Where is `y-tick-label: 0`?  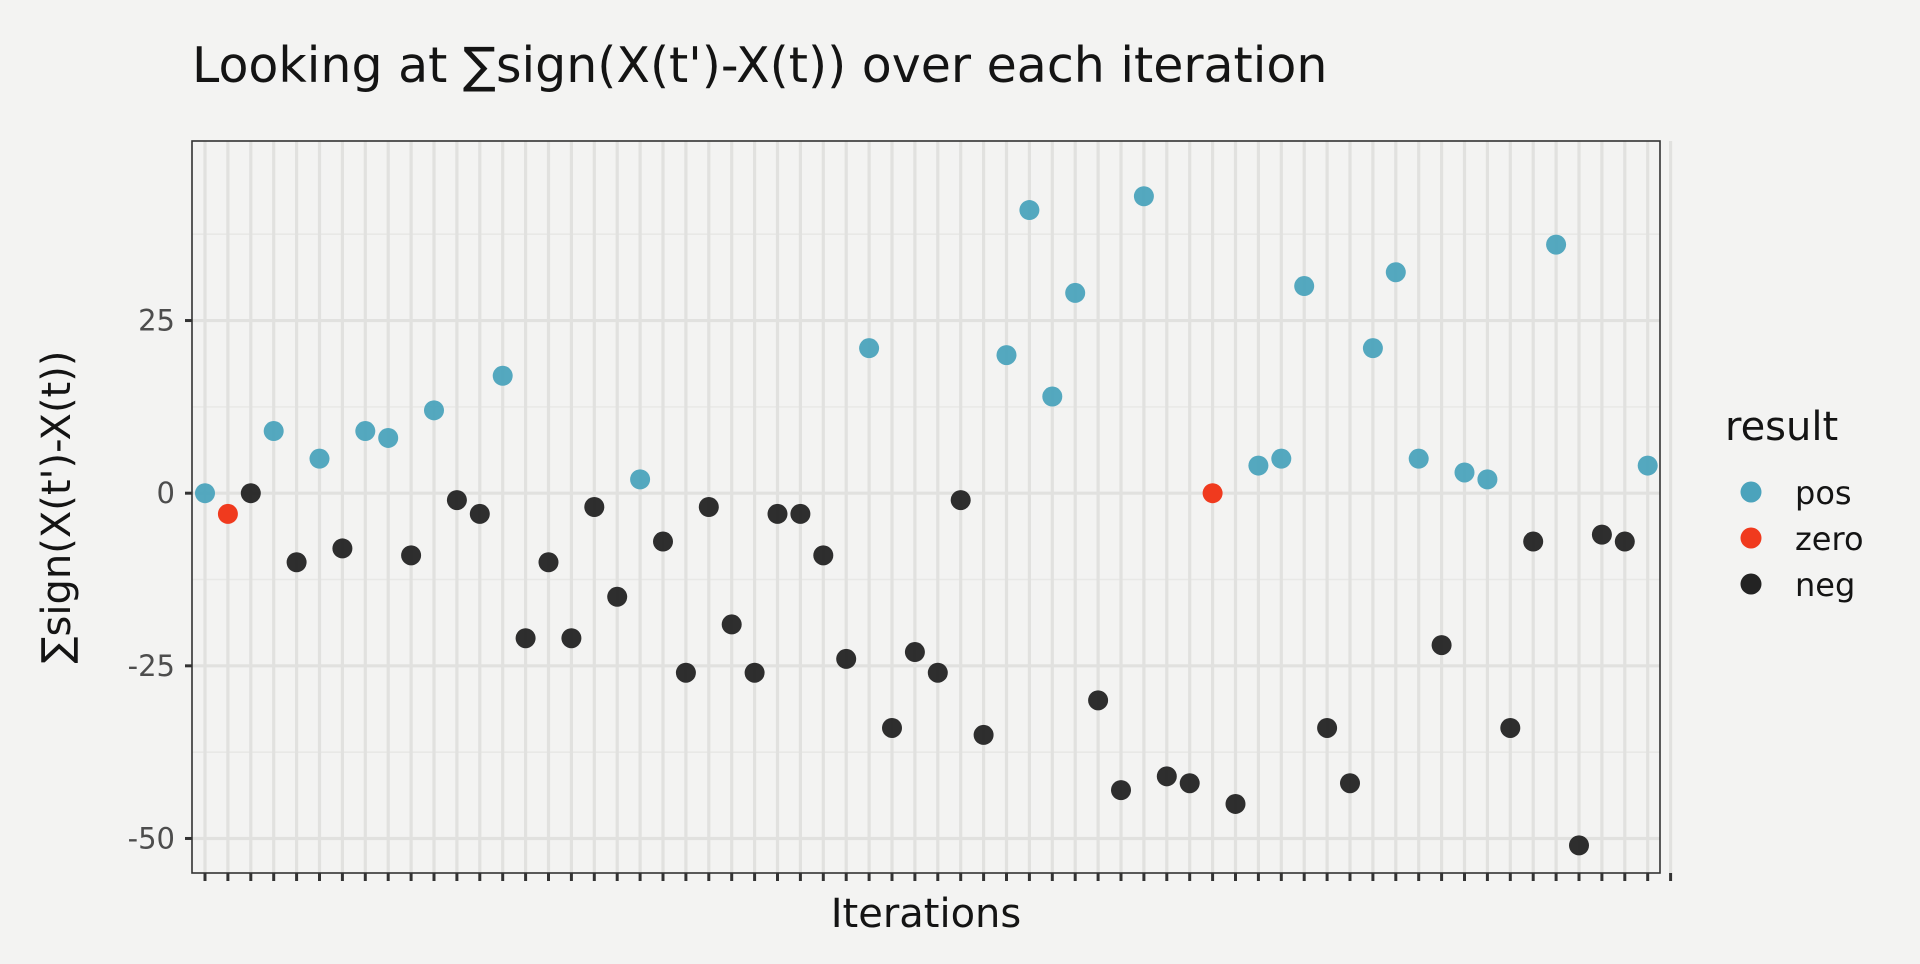 y-tick-label: 0 is located at coordinates (166, 493).